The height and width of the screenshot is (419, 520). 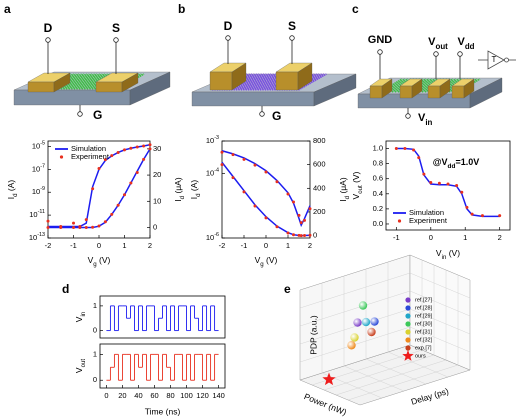 I want to click on y-axis-label: Vout, so click(x=80, y=366).